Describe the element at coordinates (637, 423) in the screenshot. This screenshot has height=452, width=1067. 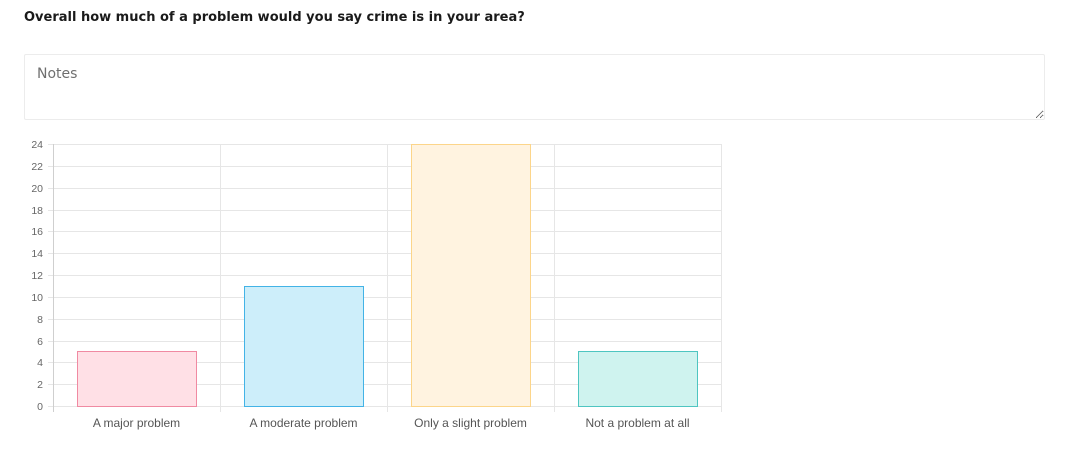
I see `x-tick-label: Not a problem at all` at that location.